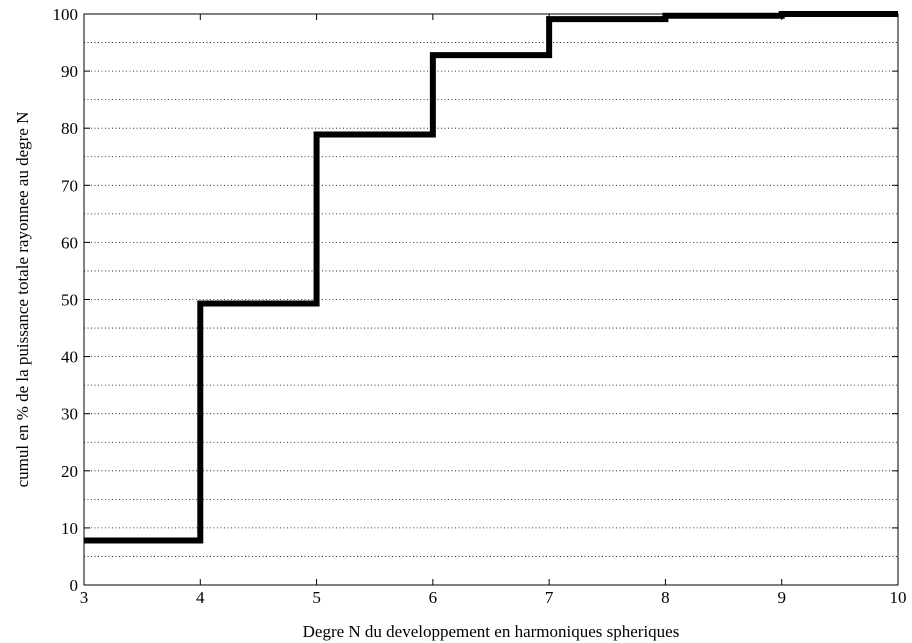 The height and width of the screenshot is (643, 912). Describe the element at coordinates (74, 585) in the screenshot. I see `y-tick-label: 0` at that location.